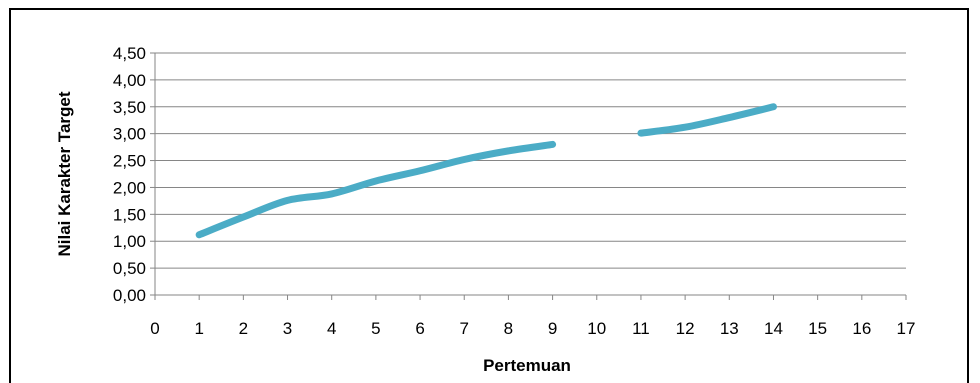 This screenshot has width=980, height=383. What do you see at coordinates (508, 328) in the screenshot?
I see `x-tick-label: 8` at bounding box center [508, 328].